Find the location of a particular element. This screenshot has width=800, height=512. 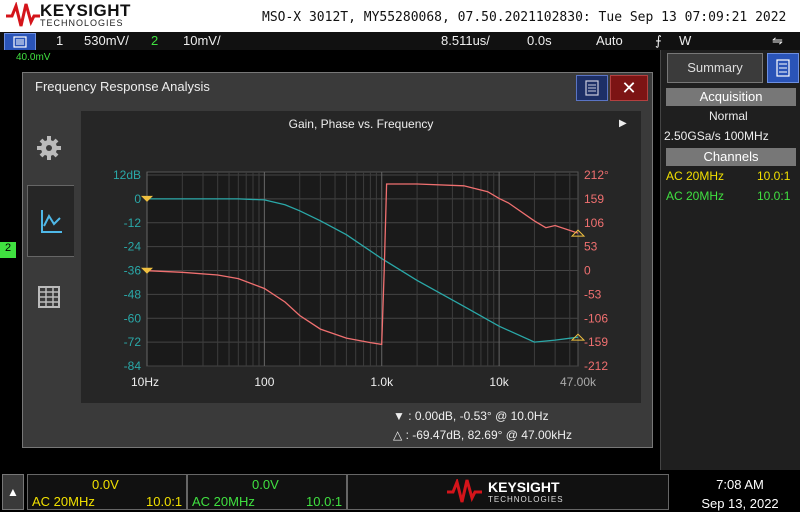

x-tick-label: 10k is located at coordinates (499, 382).